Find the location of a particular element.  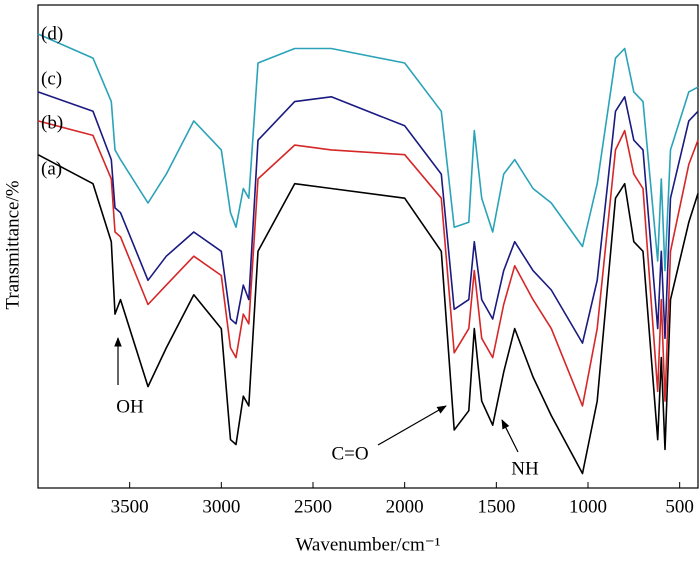

x-axis-label: Wavenumber/cm⁻¹ is located at coordinates (367, 544).